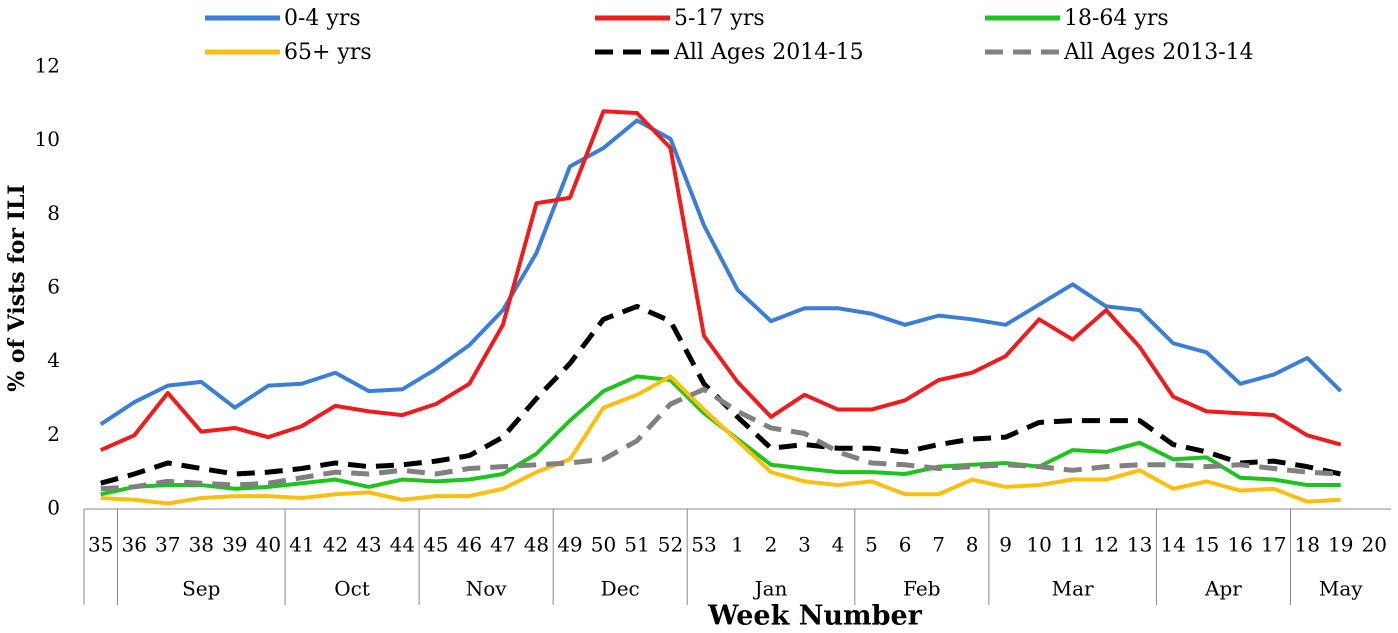 Image resolution: width=1398 pixels, height=633 pixels. What do you see at coordinates (268, 545) in the screenshot?
I see `x-tick-label: 40` at bounding box center [268, 545].